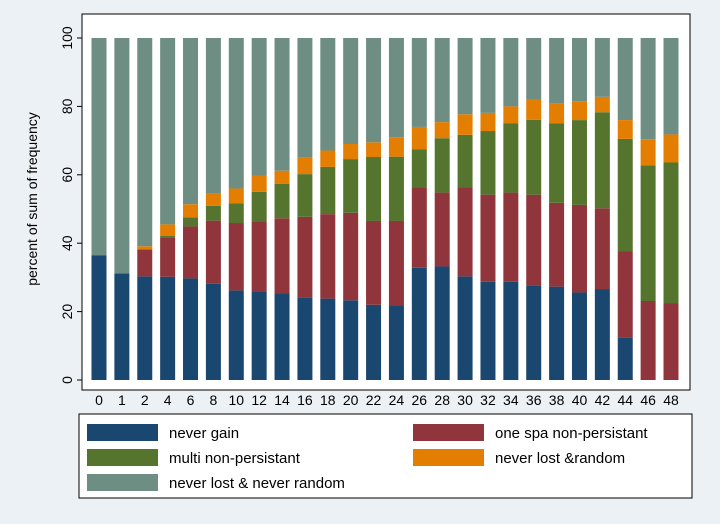 Image resolution: width=720 pixels, height=524 pixels. What do you see at coordinates (236, 400) in the screenshot?
I see `x-tick-label: 10` at bounding box center [236, 400].